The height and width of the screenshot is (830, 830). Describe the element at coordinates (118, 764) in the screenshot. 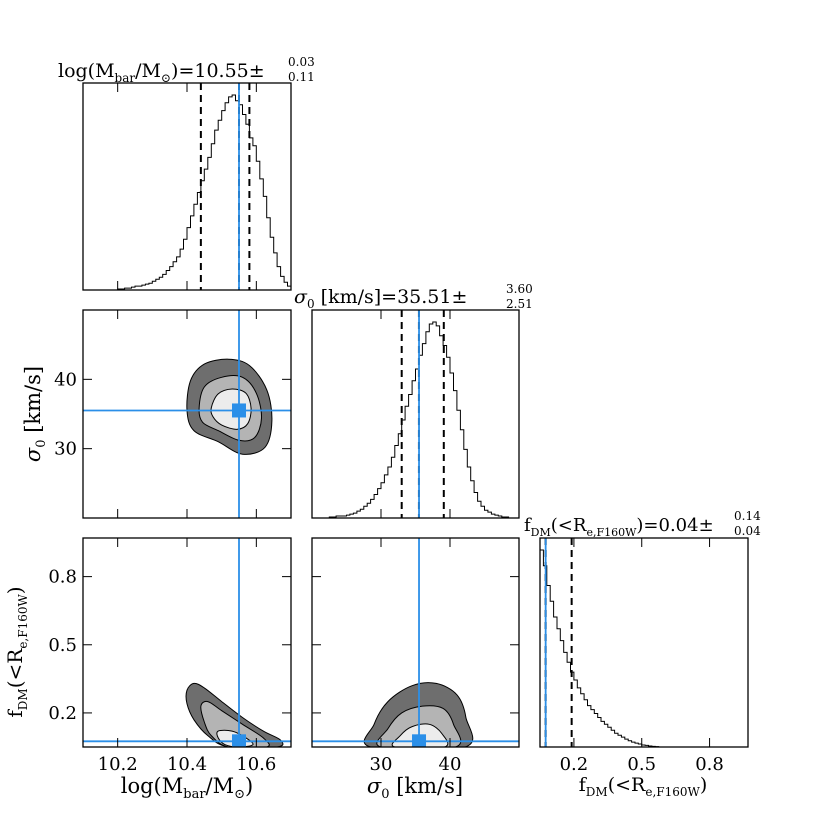

I see `x-tick-label: 10.2` at that location.